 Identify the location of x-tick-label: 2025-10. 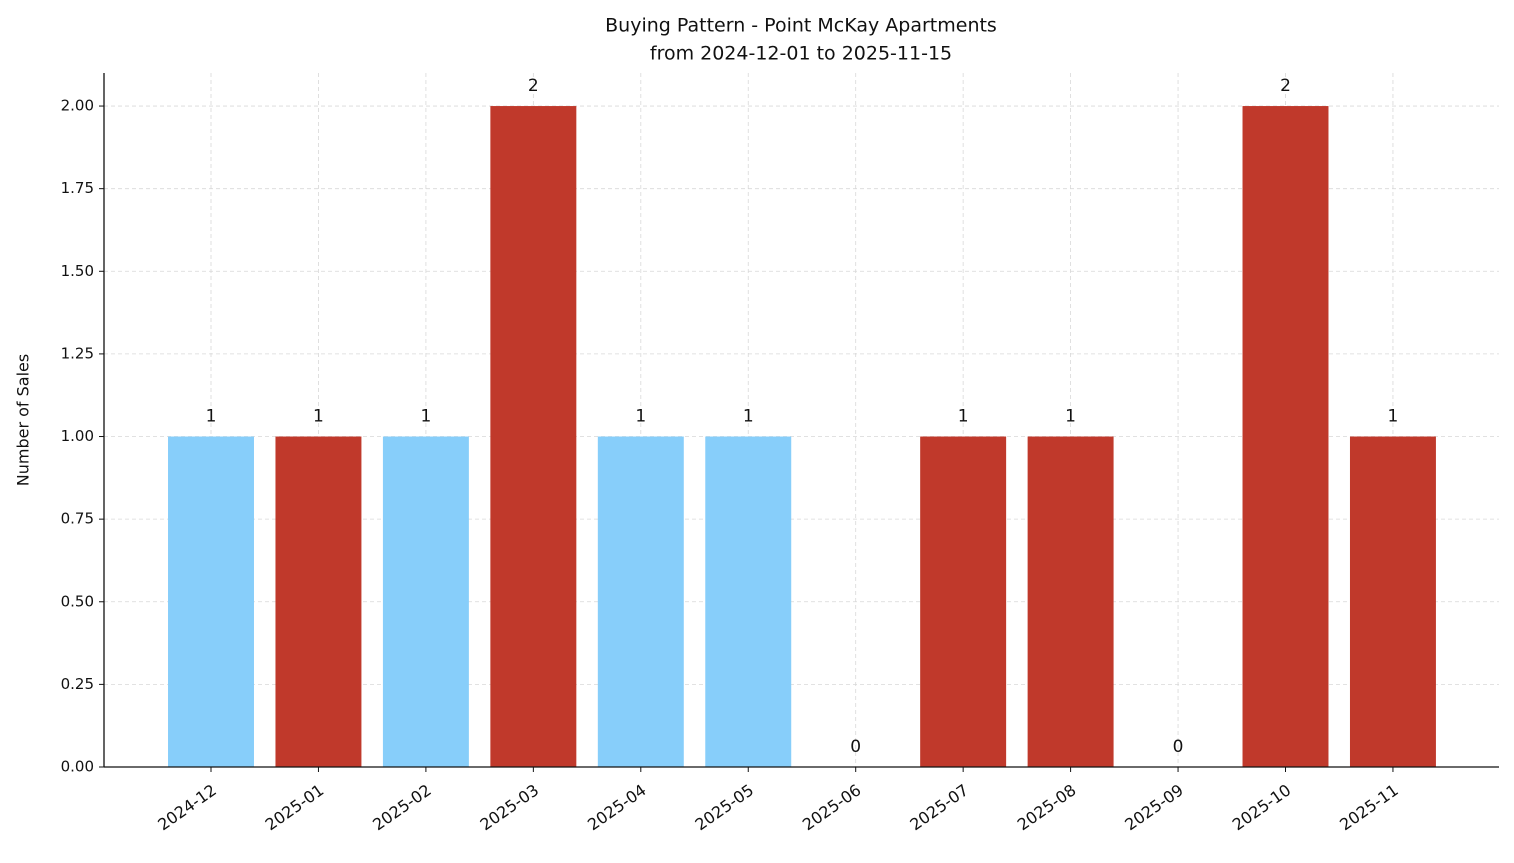
(1262, 807).